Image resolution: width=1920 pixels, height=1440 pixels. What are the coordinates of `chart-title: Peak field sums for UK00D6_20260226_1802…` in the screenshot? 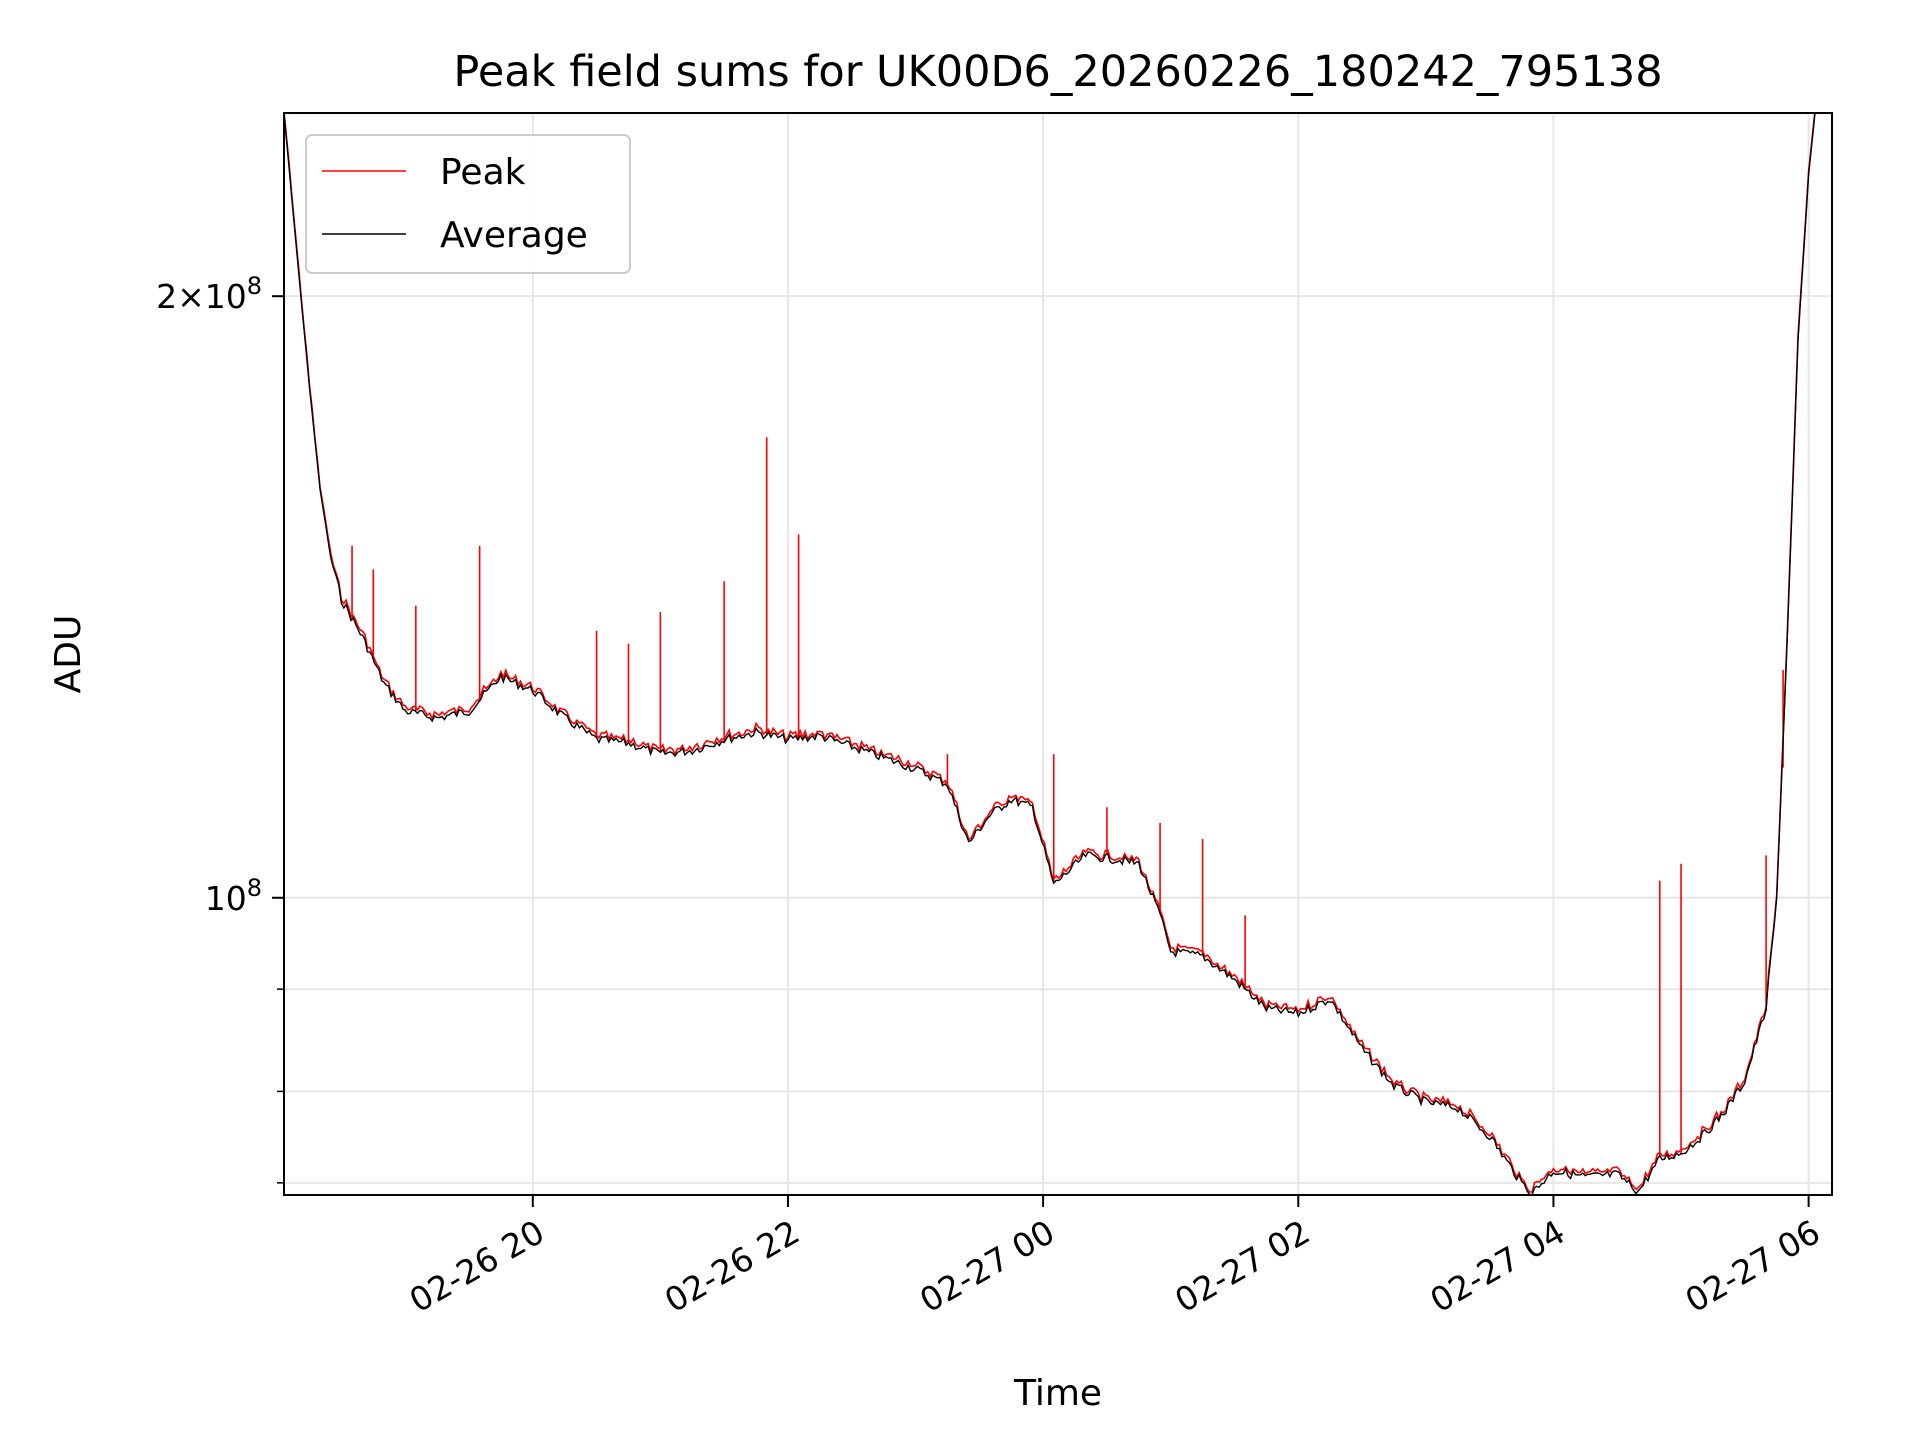 It's located at (1057, 72).